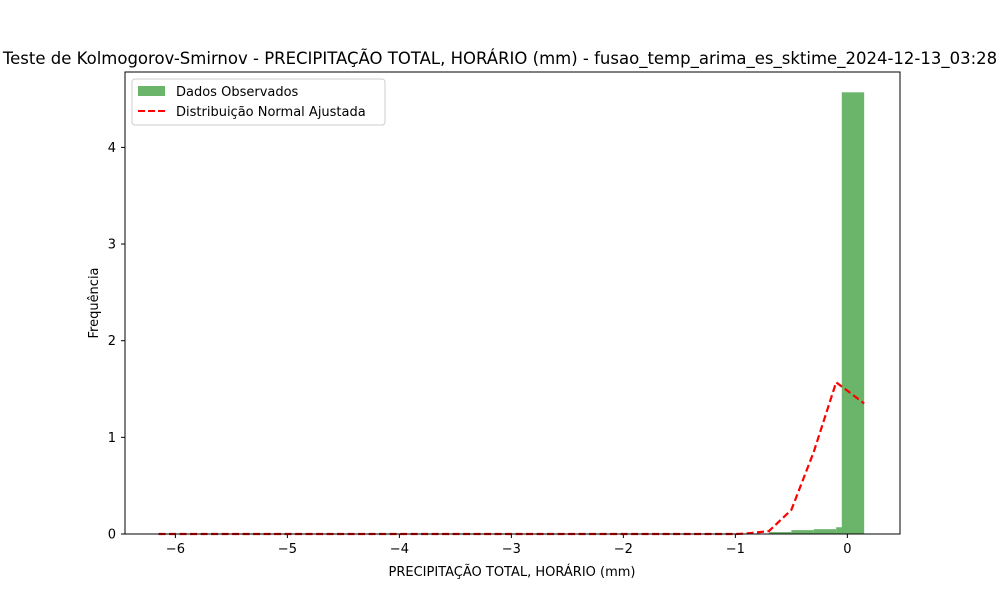 The width and height of the screenshot is (1000, 600). What do you see at coordinates (399, 549) in the screenshot?
I see `x-tick-label: −4` at bounding box center [399, 549].